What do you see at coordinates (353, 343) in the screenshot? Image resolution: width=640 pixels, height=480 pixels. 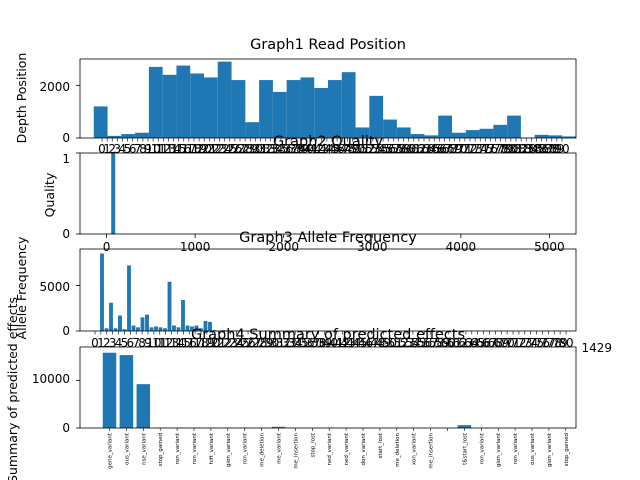 I see `xtick-label-allele-frequency-44: 44` at bounding box center [353, 343].